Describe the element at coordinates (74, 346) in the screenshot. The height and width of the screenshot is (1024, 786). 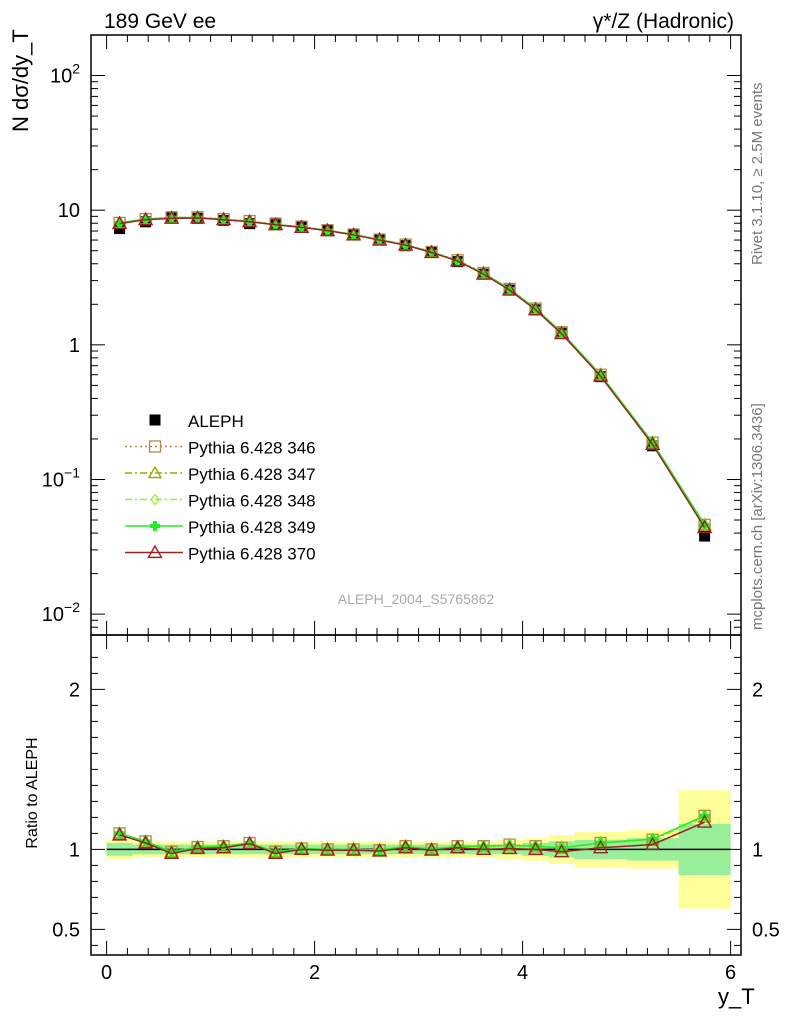
I see `main-ytick-label: 1` at that location.